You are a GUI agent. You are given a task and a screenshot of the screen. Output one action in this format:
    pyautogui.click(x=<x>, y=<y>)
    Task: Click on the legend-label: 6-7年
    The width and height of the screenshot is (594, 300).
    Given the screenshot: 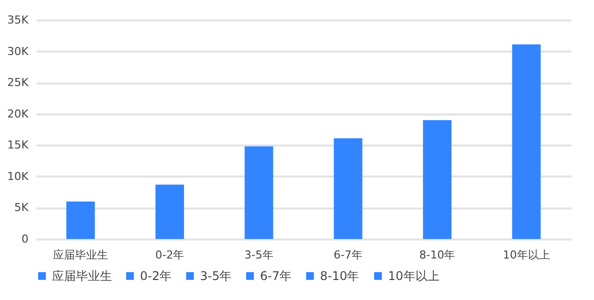 What is the action you would take?
    pyautogui.click(x=276, y=276)
    